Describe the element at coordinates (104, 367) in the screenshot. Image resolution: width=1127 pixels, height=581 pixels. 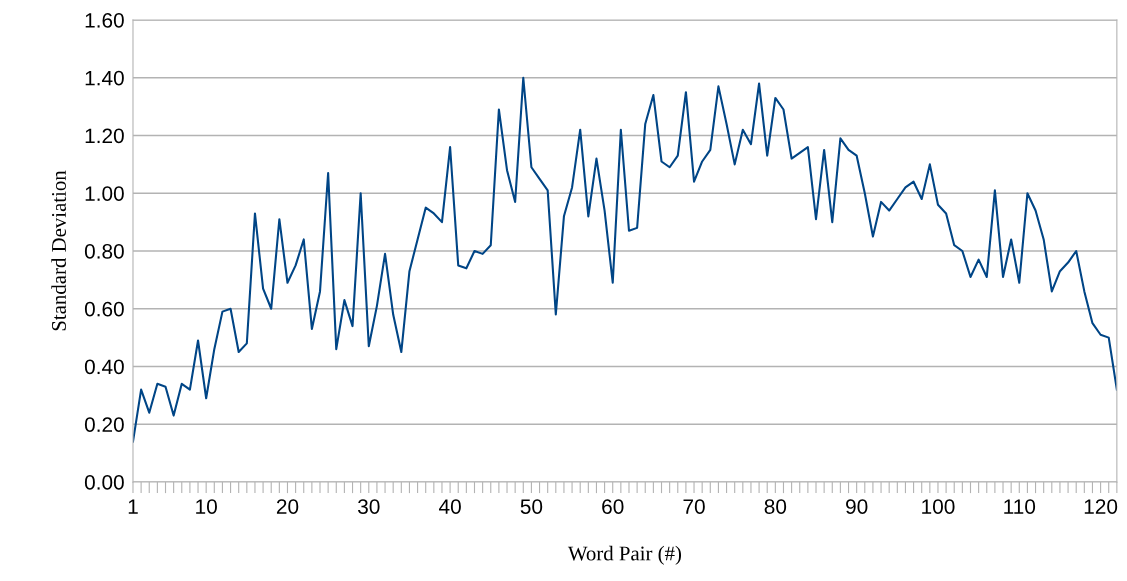
I see `y-tick-label: 0.40` at that location.